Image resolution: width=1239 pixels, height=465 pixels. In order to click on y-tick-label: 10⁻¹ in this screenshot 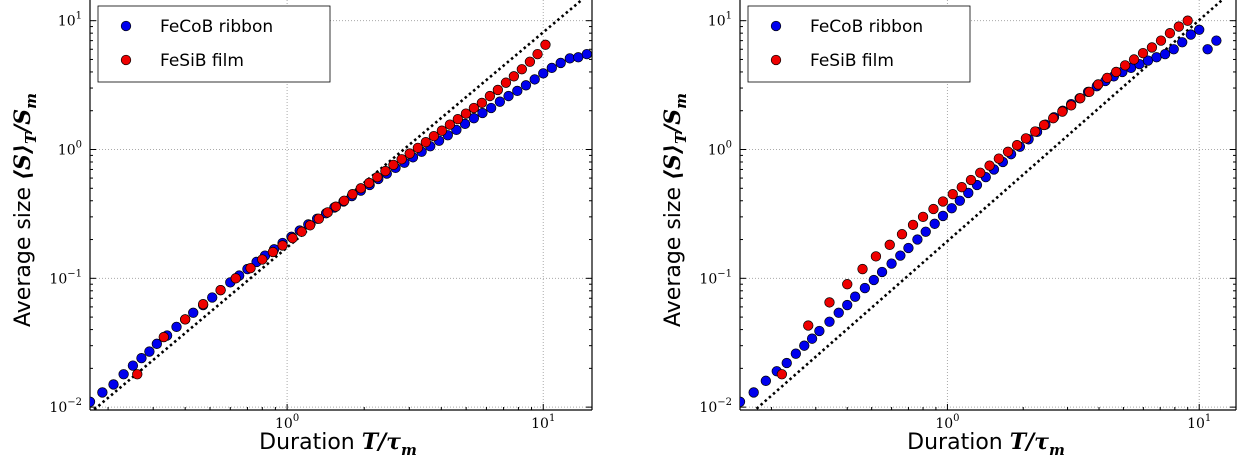, I will do `click(65, 277)`.